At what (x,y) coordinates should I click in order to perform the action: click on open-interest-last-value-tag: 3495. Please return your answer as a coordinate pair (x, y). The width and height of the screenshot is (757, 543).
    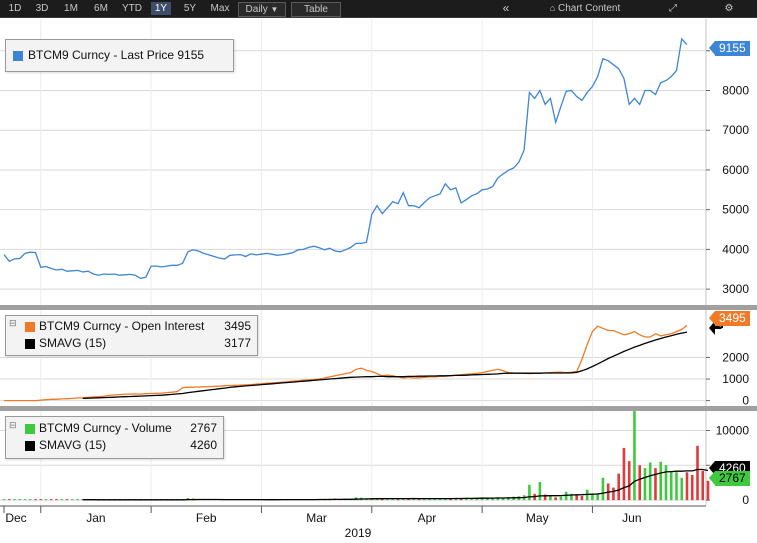
    Looking at the image, I should click on (729, 318).